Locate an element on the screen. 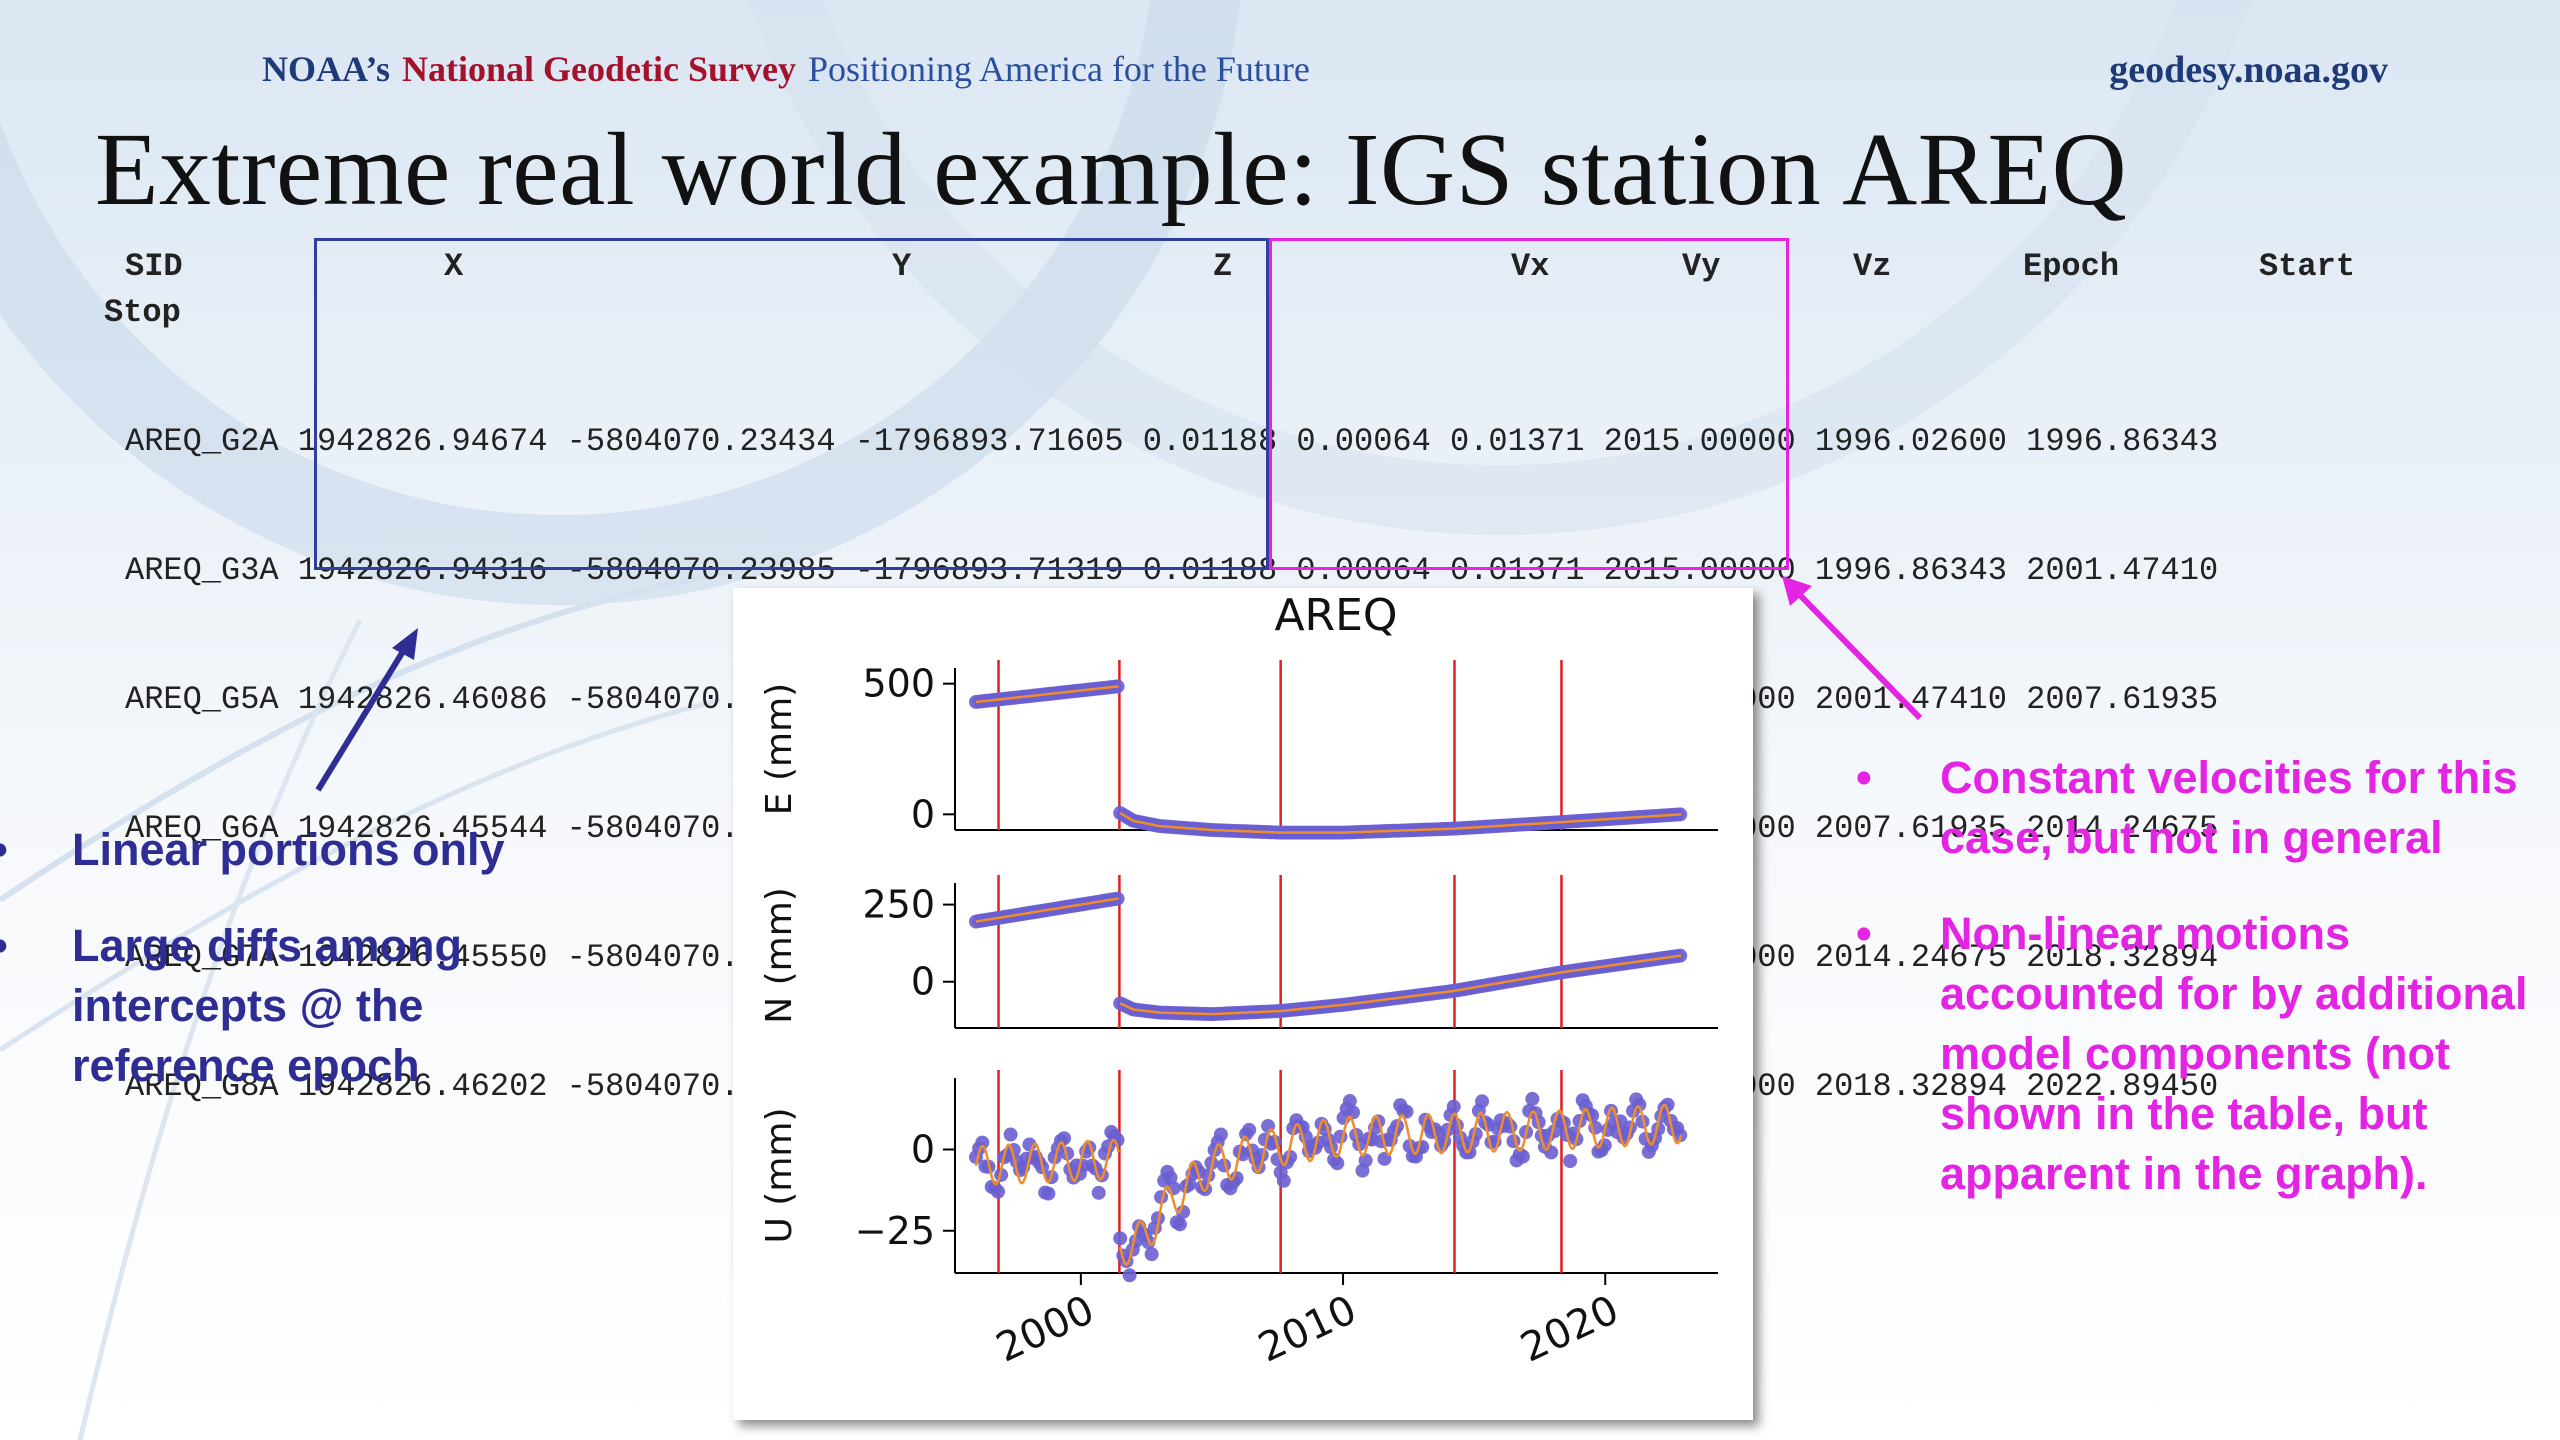  header-tagline: Positioning America for the Future is located at coordinates (1058, 69).